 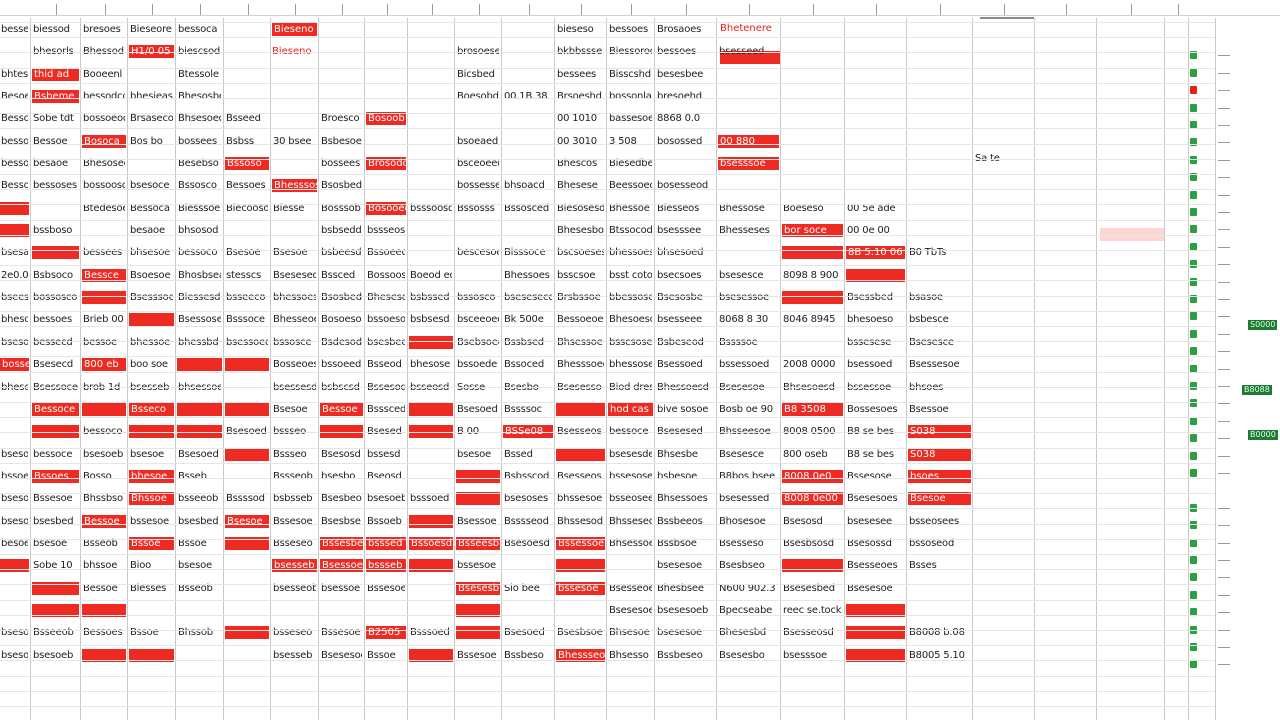 What do you see at coordinates (386, 588) in the screenshot?
I see `grid-cell: Bssesoe` at bounding box center [386, 588].